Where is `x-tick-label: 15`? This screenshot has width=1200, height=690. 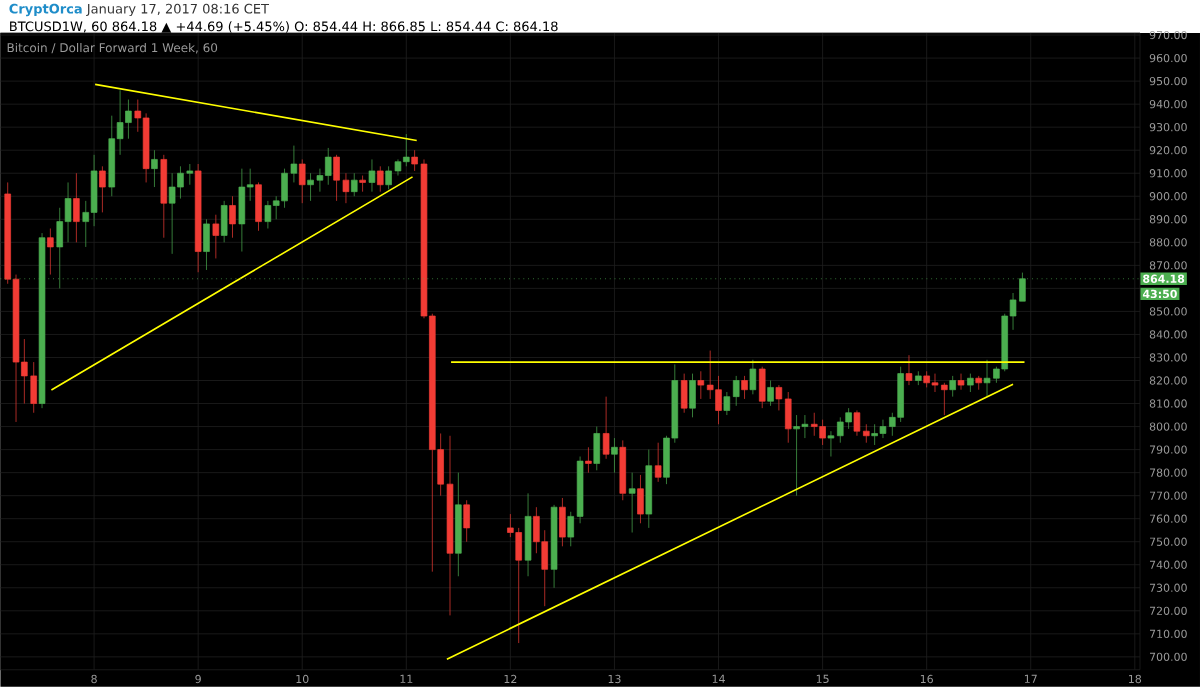 x-tick-label: 15 is located at coordinates (822, 679).